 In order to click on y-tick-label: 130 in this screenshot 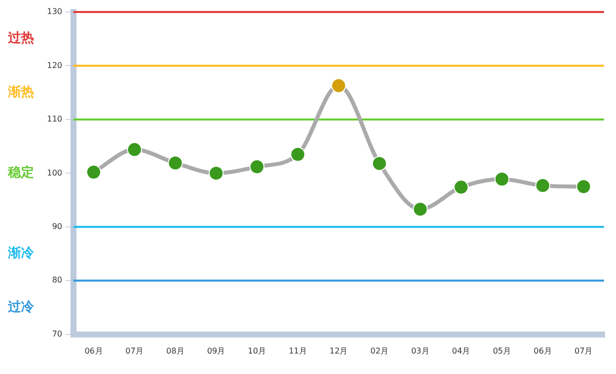, I will do `click(54, 11)`.